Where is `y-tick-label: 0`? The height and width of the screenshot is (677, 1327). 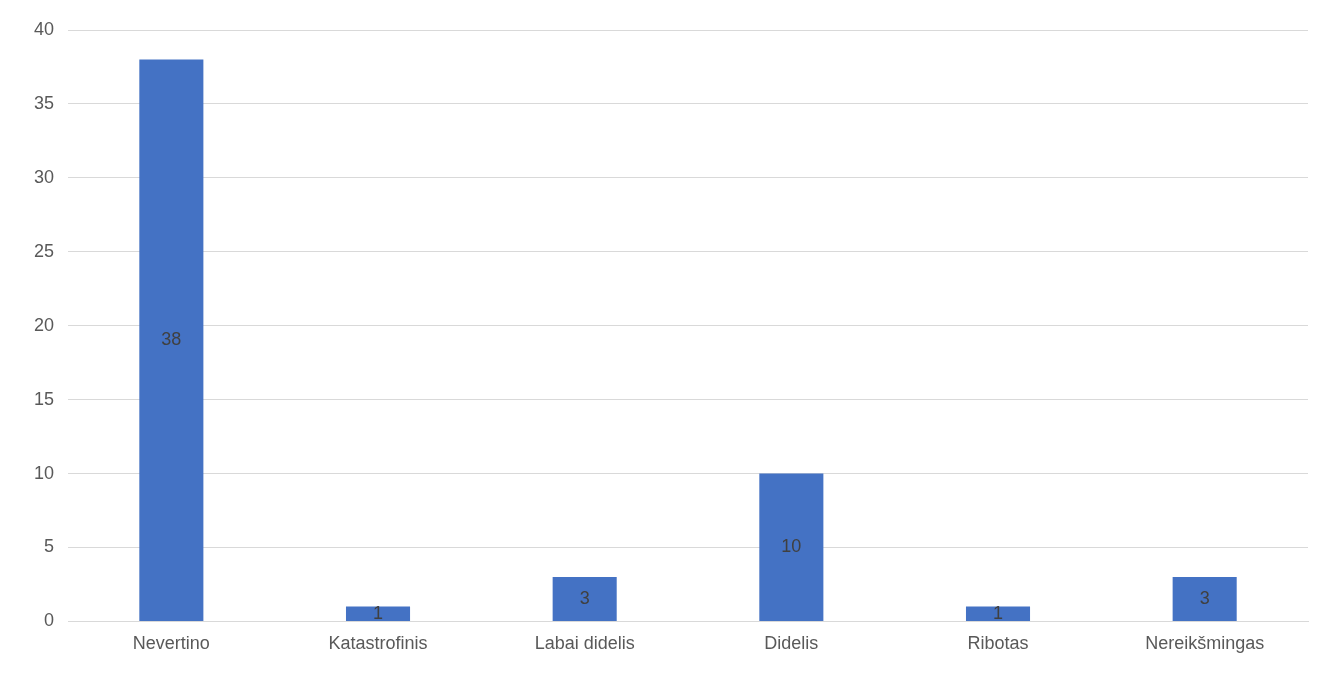 y-tick-label: 0 is located at coordinates (49, 620).